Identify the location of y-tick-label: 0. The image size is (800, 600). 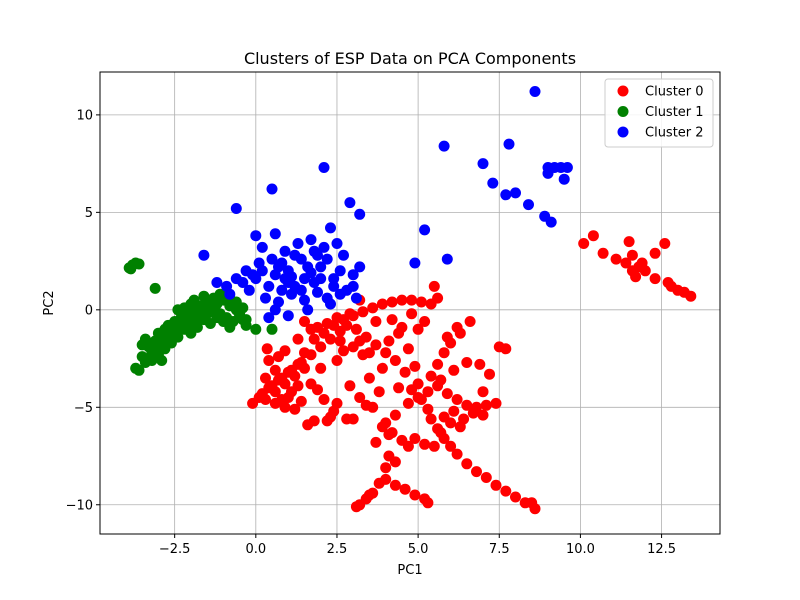
(89, 310).